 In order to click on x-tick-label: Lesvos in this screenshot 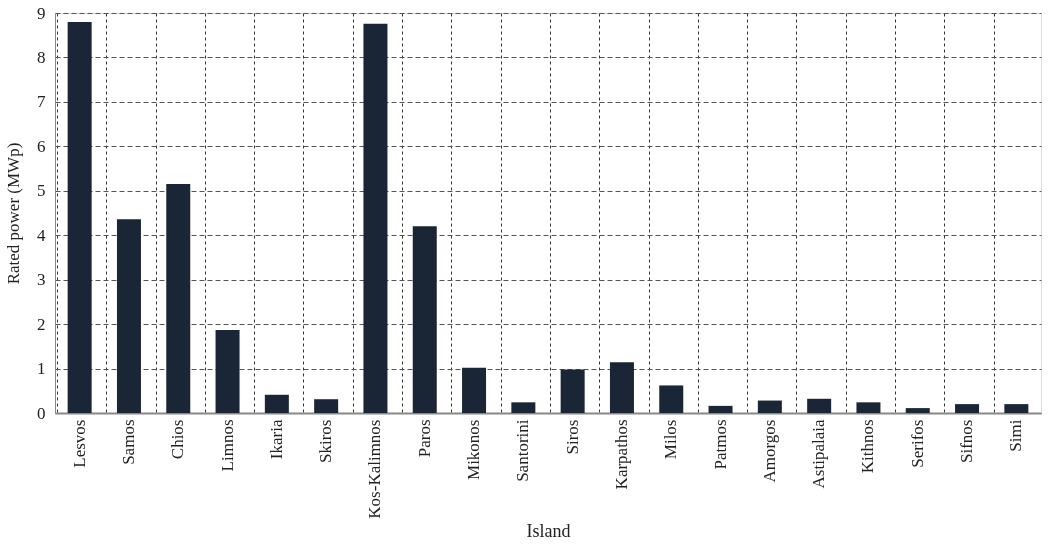, I will do `click(79, 443)`.